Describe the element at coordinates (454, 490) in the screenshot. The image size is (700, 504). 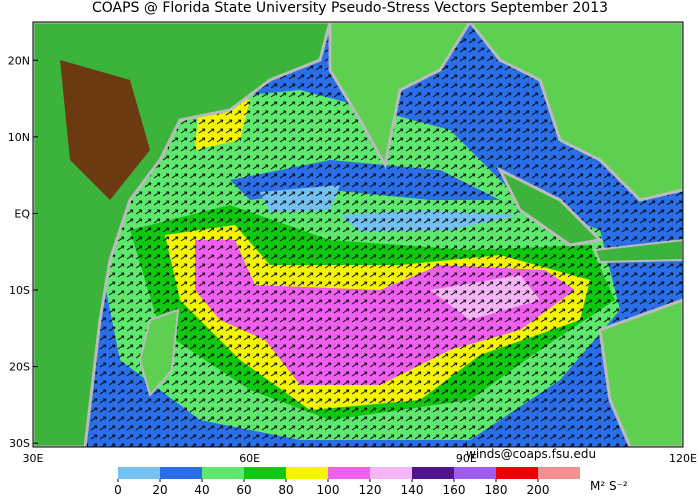
I see `colorbar-label: 160` at that location.